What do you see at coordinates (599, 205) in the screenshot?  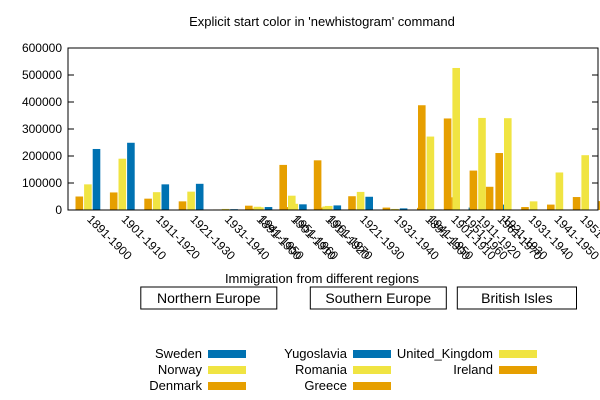 I see `bar-ireland-1961-1970` at bounding box center [599, 205].